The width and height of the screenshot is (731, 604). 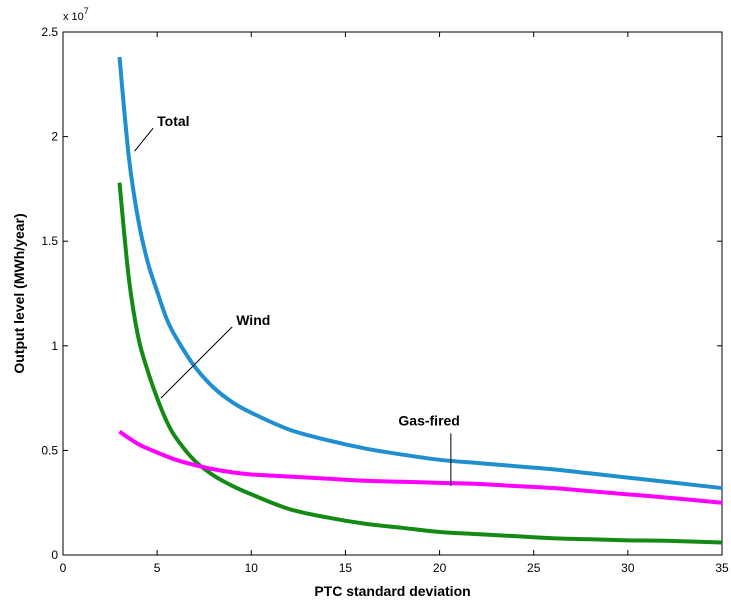 What do you see at coordinates (428, 420) in the screenshot?
I see `annotation-label-gas-fired: Gas-fired` at bounding box center [428, 420].